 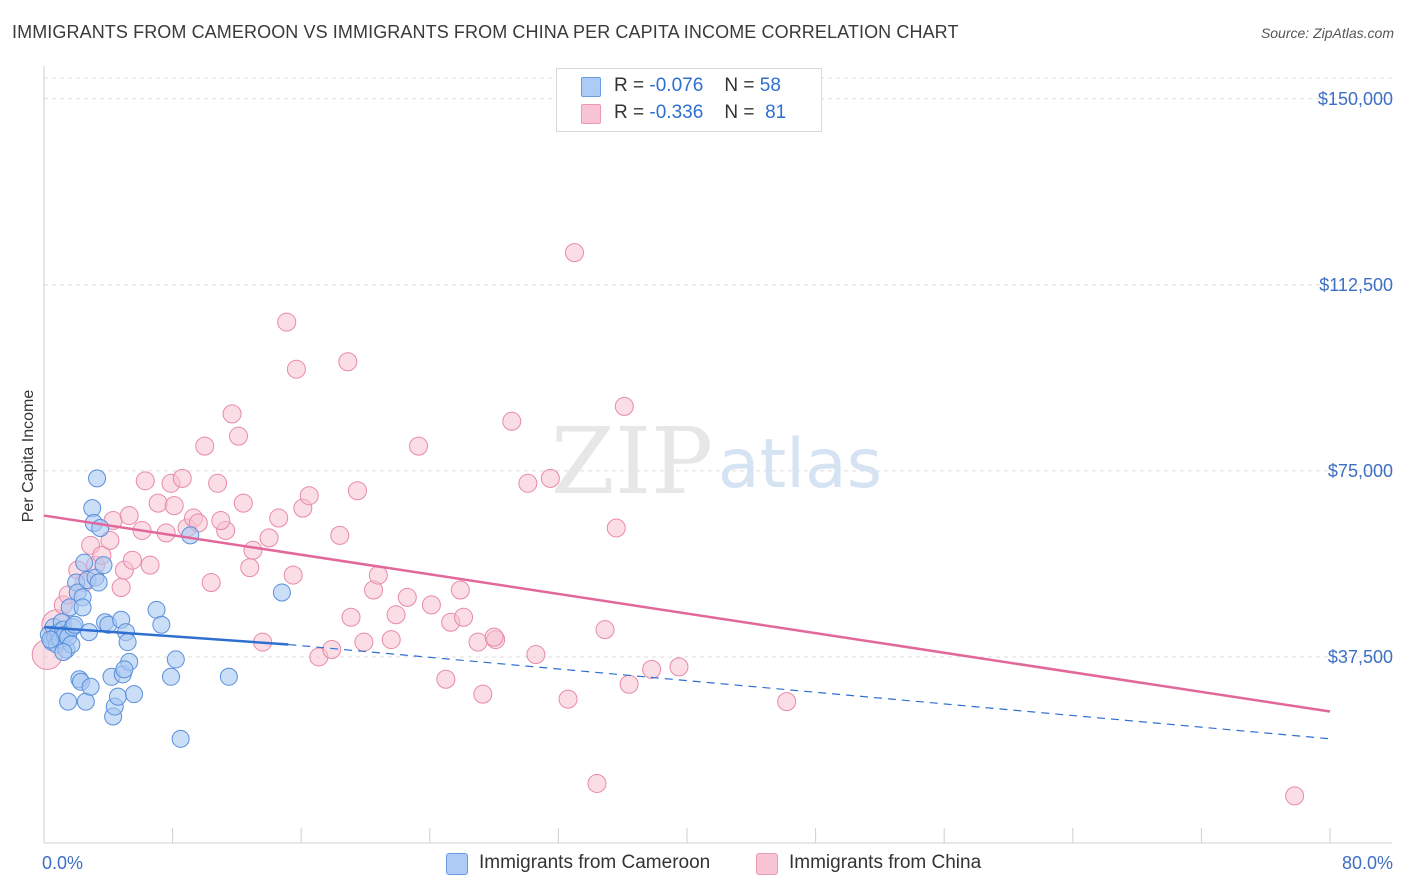 What do you see at coordinates (770, 85) in the screenshot?
I see `n-value-cameroon: 58` at bounding box center [770, 85].